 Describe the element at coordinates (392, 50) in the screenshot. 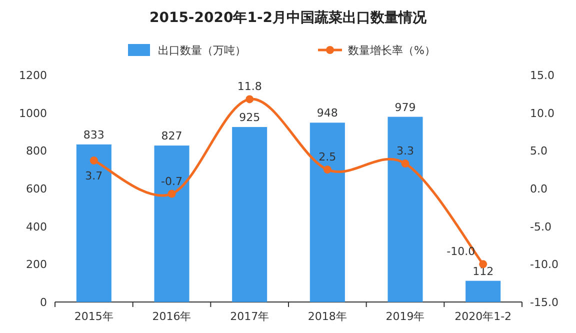

I see `legend-label: 数量增长率（%）` at that location.